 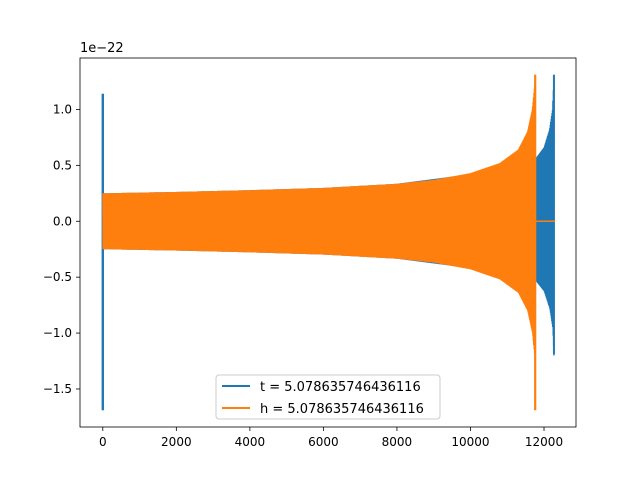 I want to click on x-tick-label: 6000, so click(x=323, y=442).